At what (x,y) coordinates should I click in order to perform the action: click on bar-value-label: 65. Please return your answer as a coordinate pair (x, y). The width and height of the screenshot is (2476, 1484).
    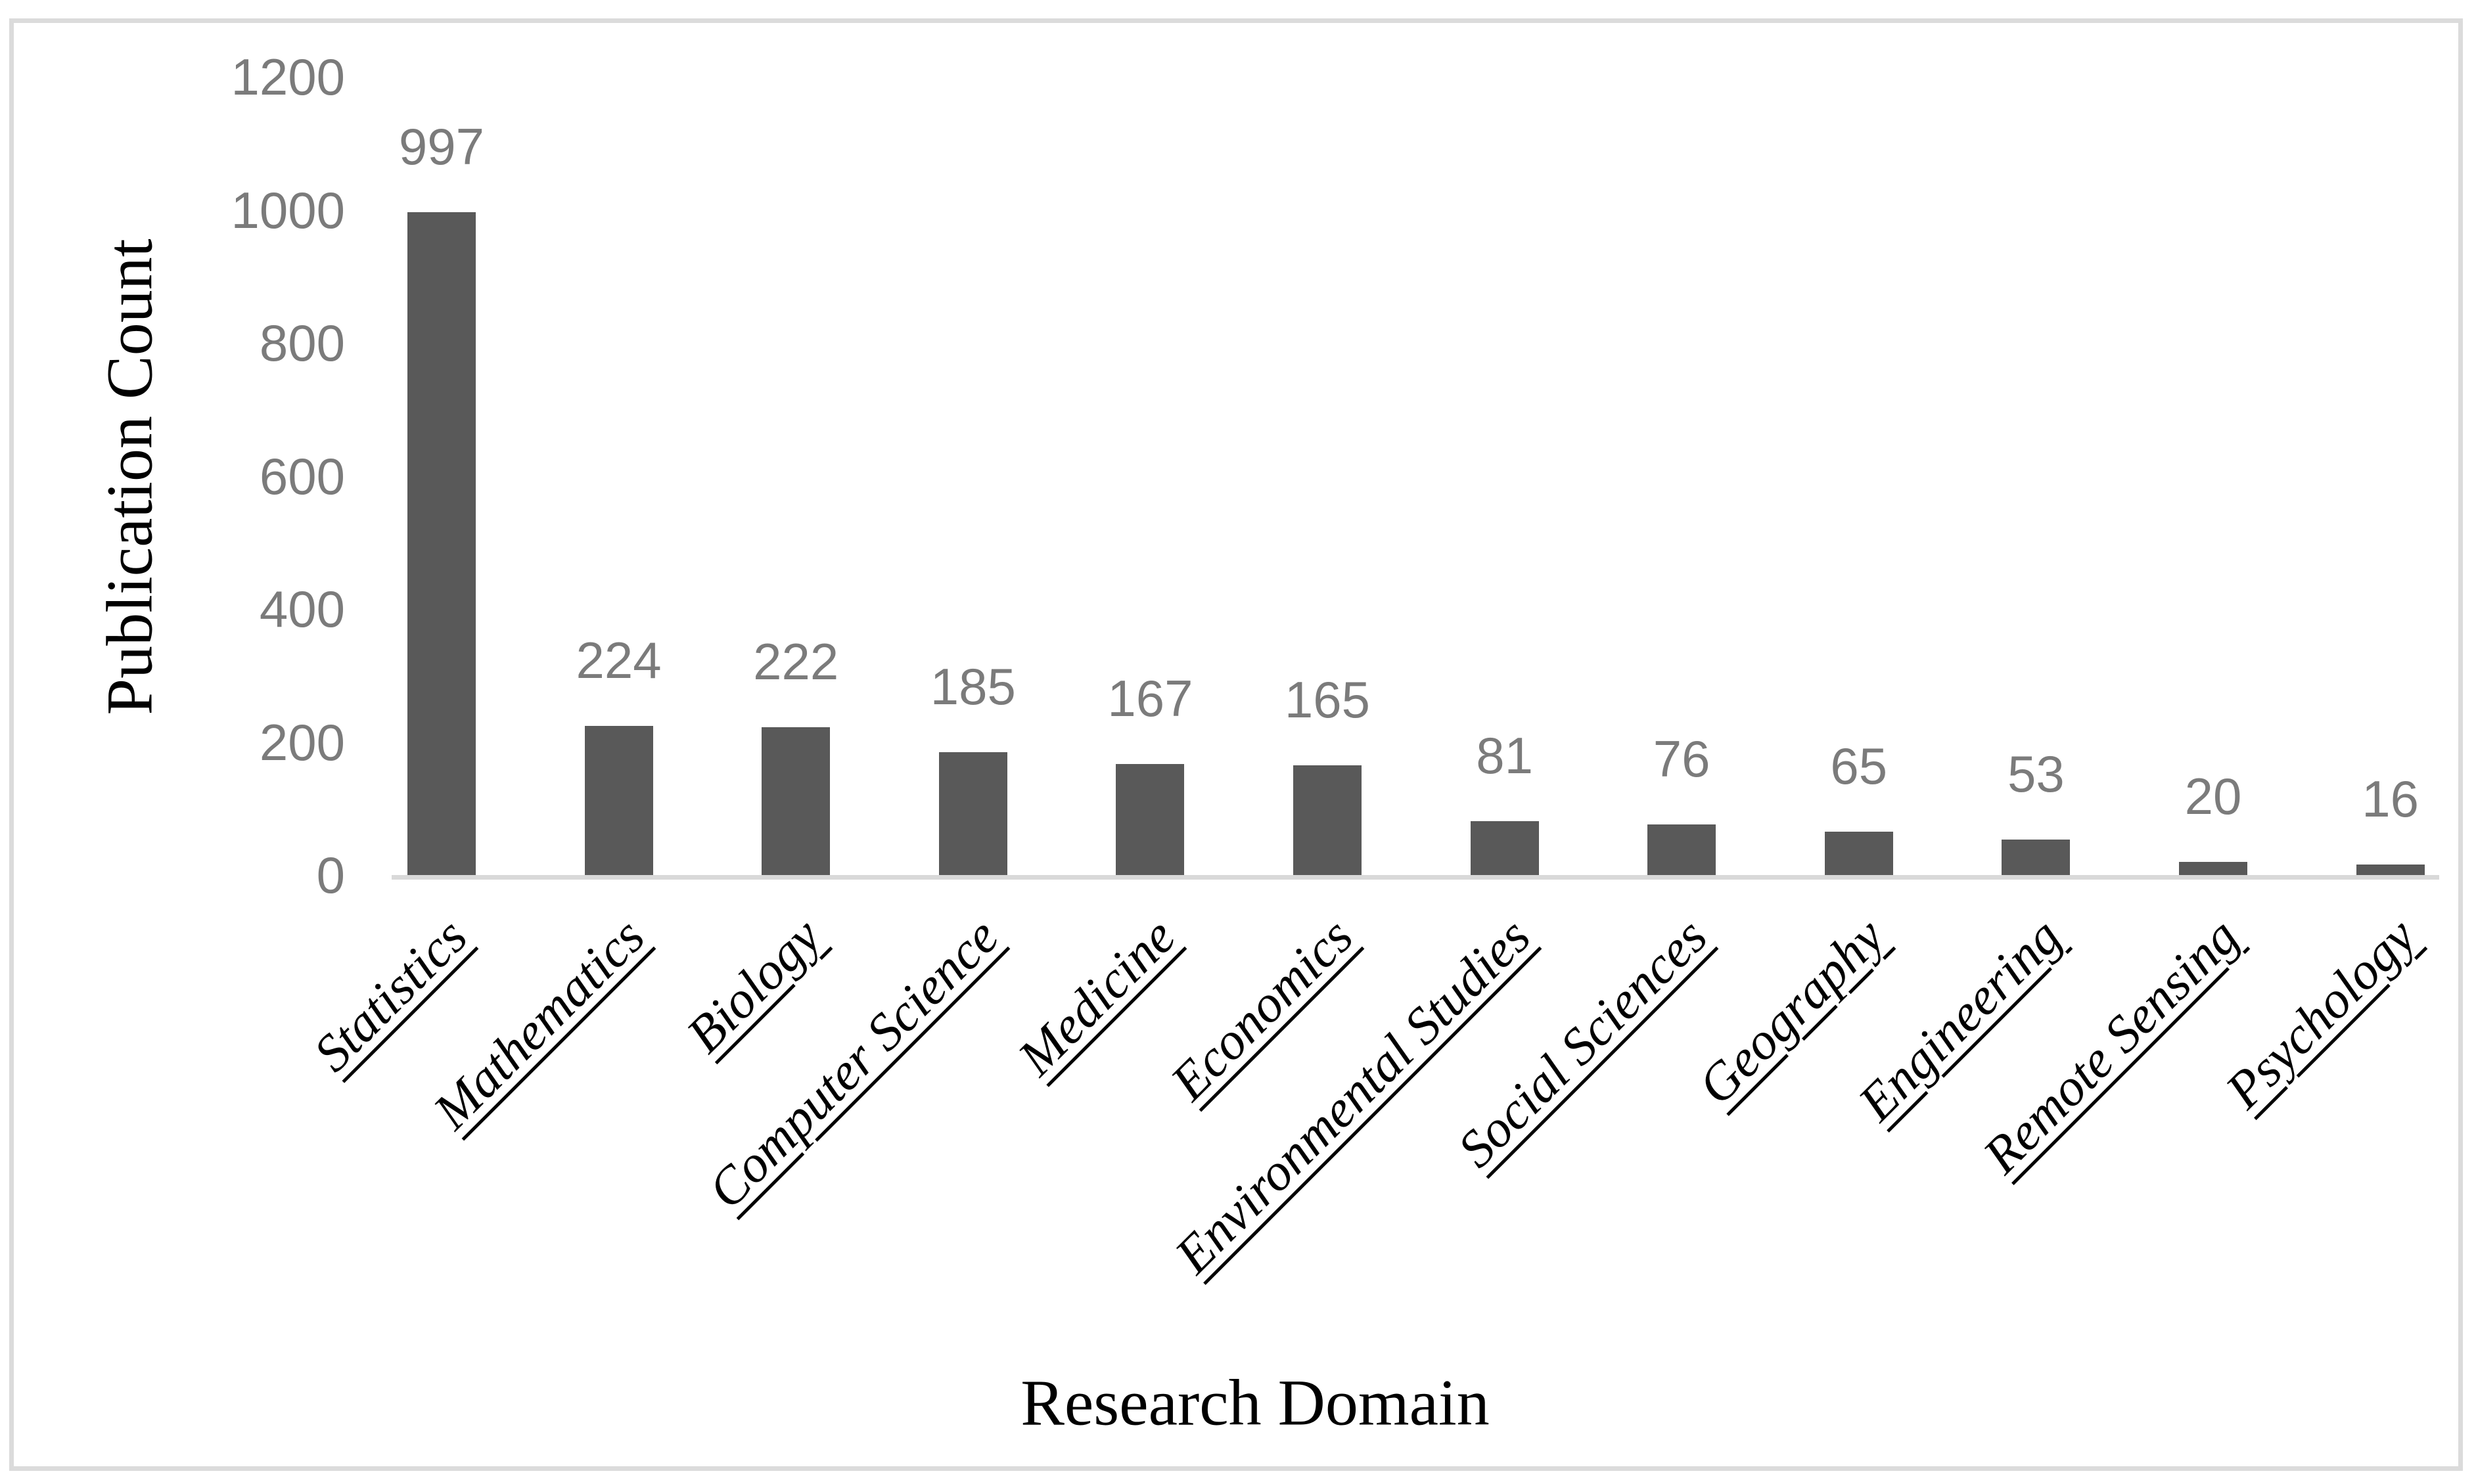
    Looking at the image, I should click on (1859, 766).